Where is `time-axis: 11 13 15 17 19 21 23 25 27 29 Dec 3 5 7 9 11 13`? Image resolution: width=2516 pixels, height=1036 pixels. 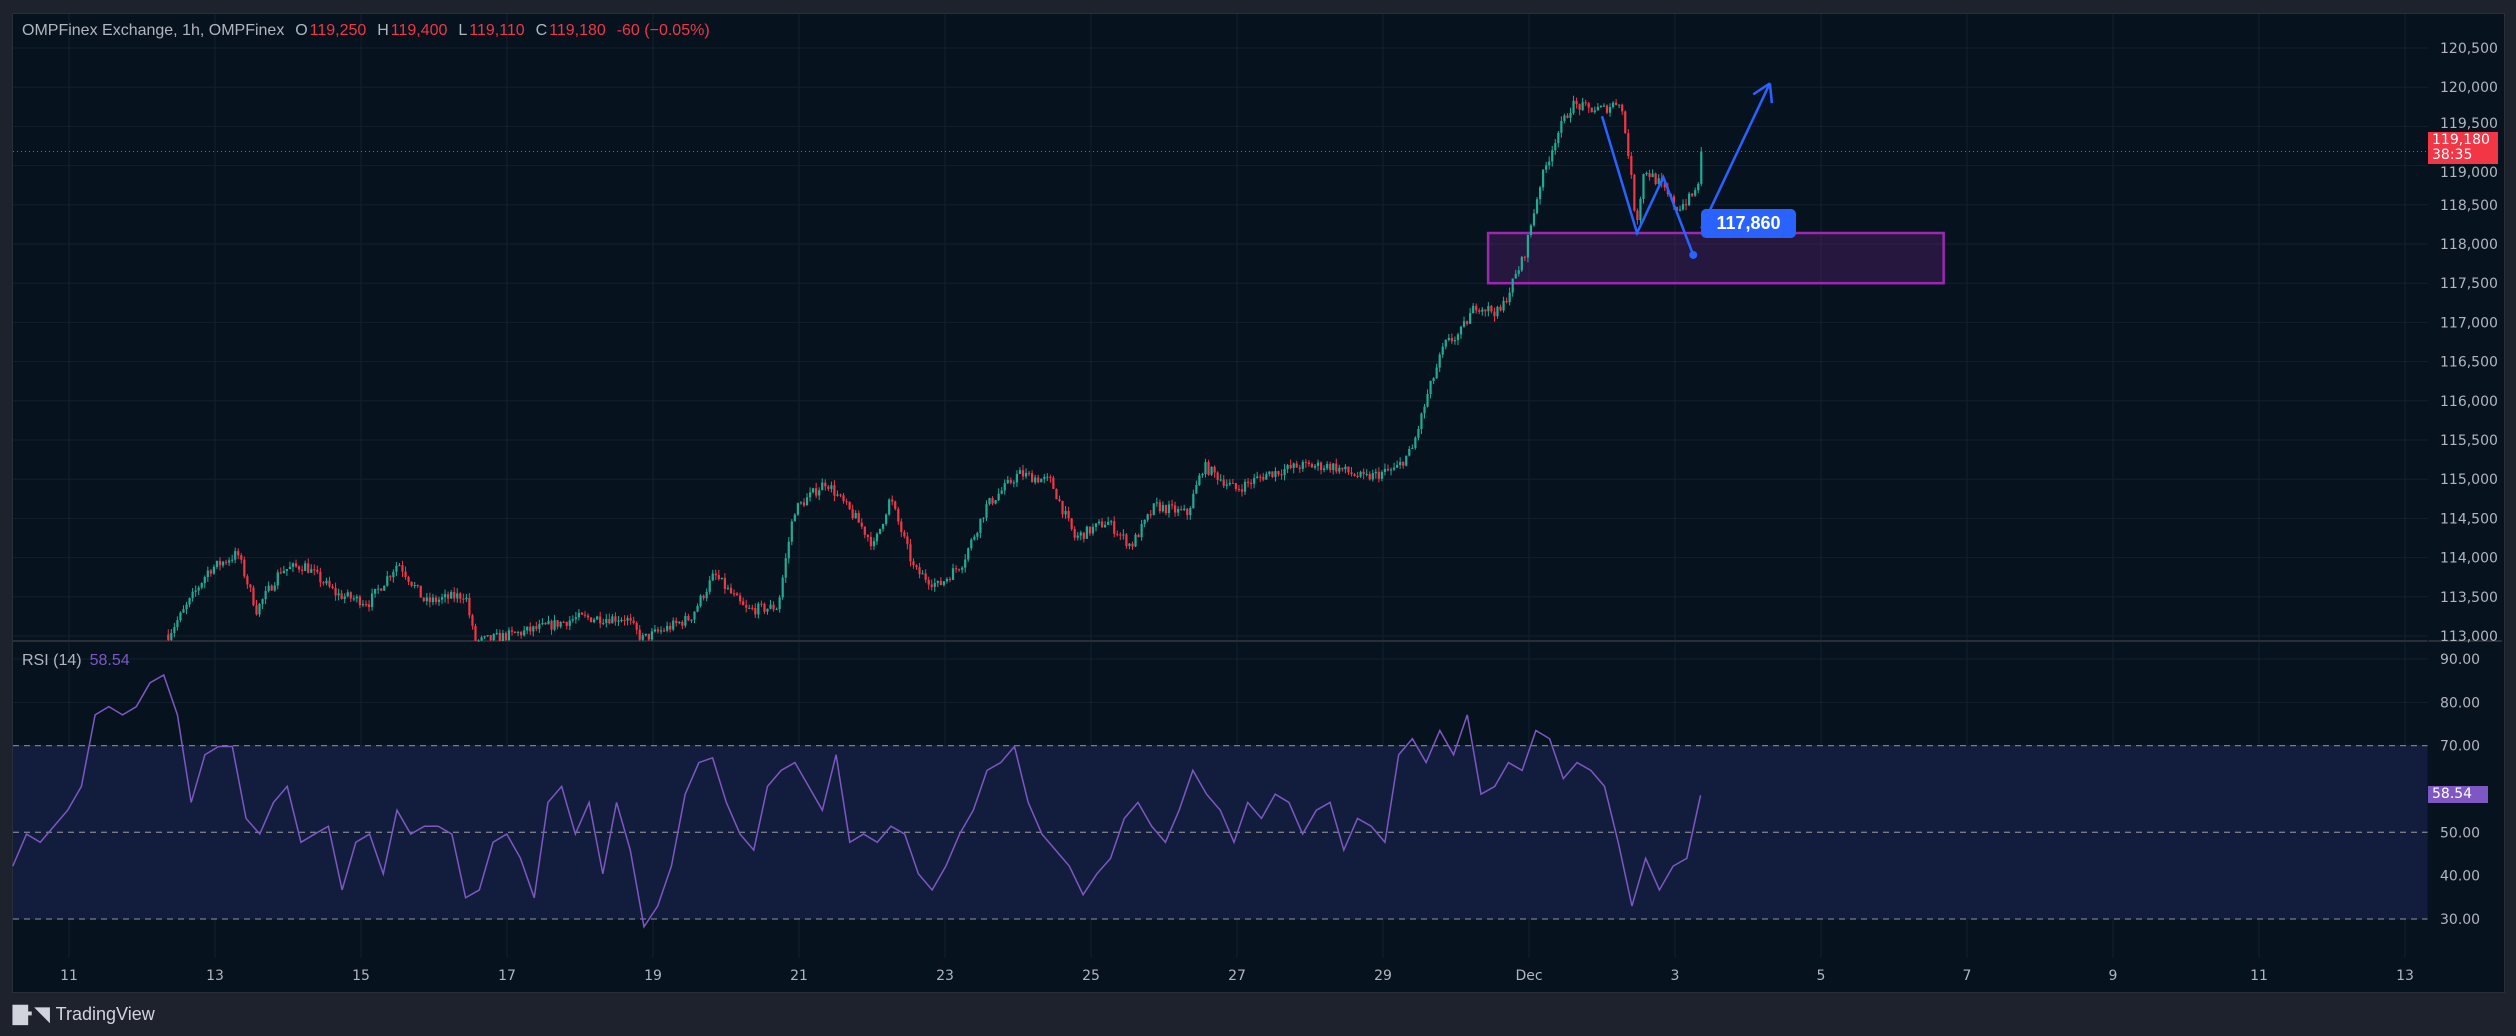 time-axis: 11 13 15 17 19 21 23 25 27 29 Dec 3 5 7 9 11 13 is located at coordinates (1237, 976).